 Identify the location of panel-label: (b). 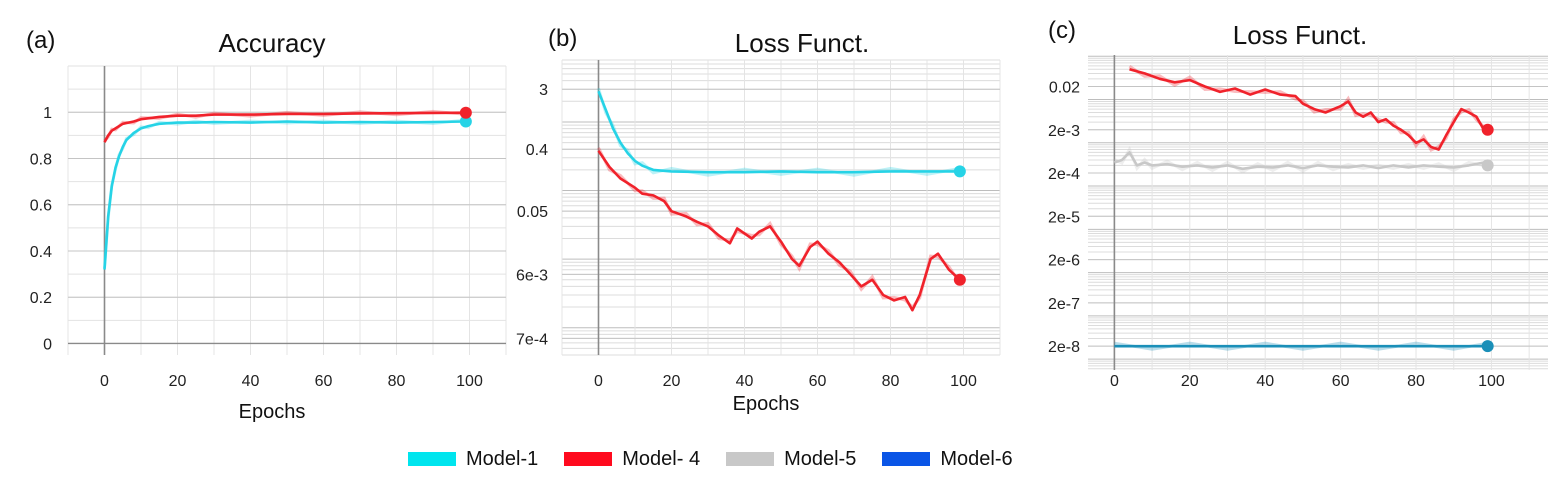
(562, 38).